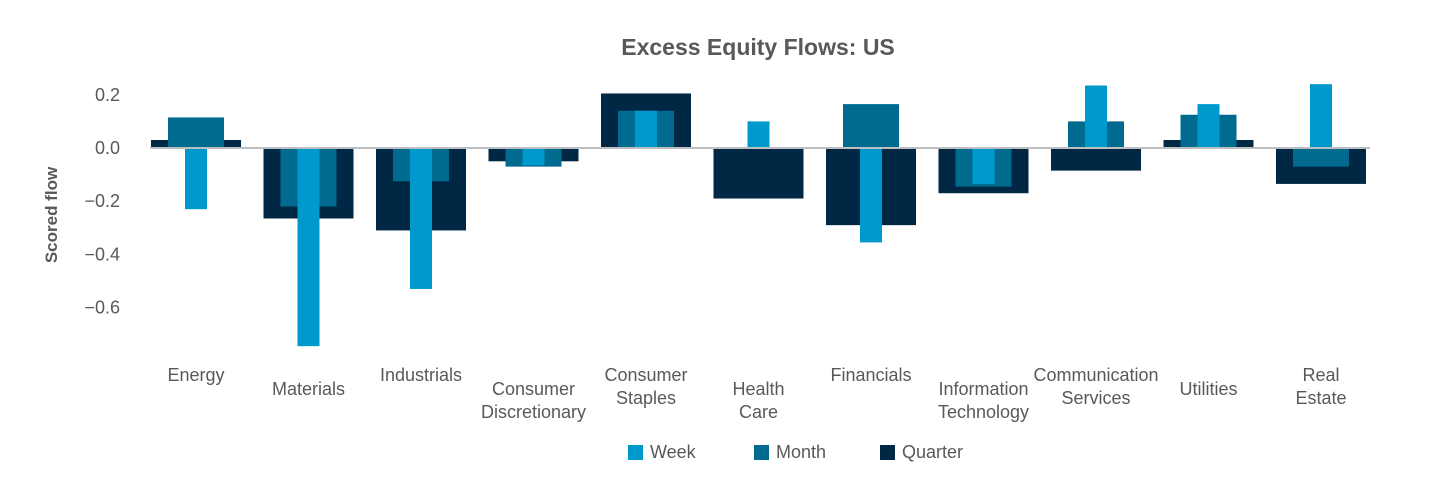  I want to click on x-tick-label-consumer-discretionary: Consumer Discretionary, so click(533, 400).